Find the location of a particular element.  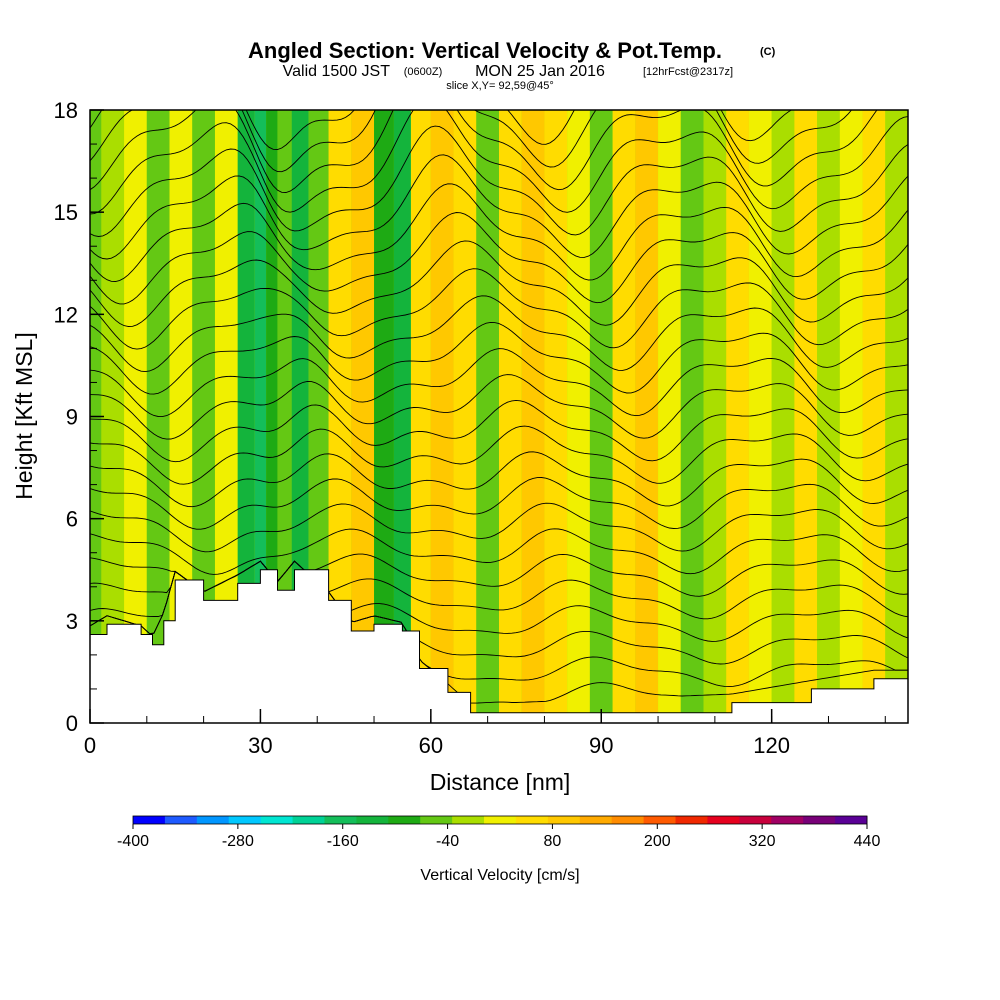

y-axis-label: Height [Kft MSL] is located at coordinates (24, 415).